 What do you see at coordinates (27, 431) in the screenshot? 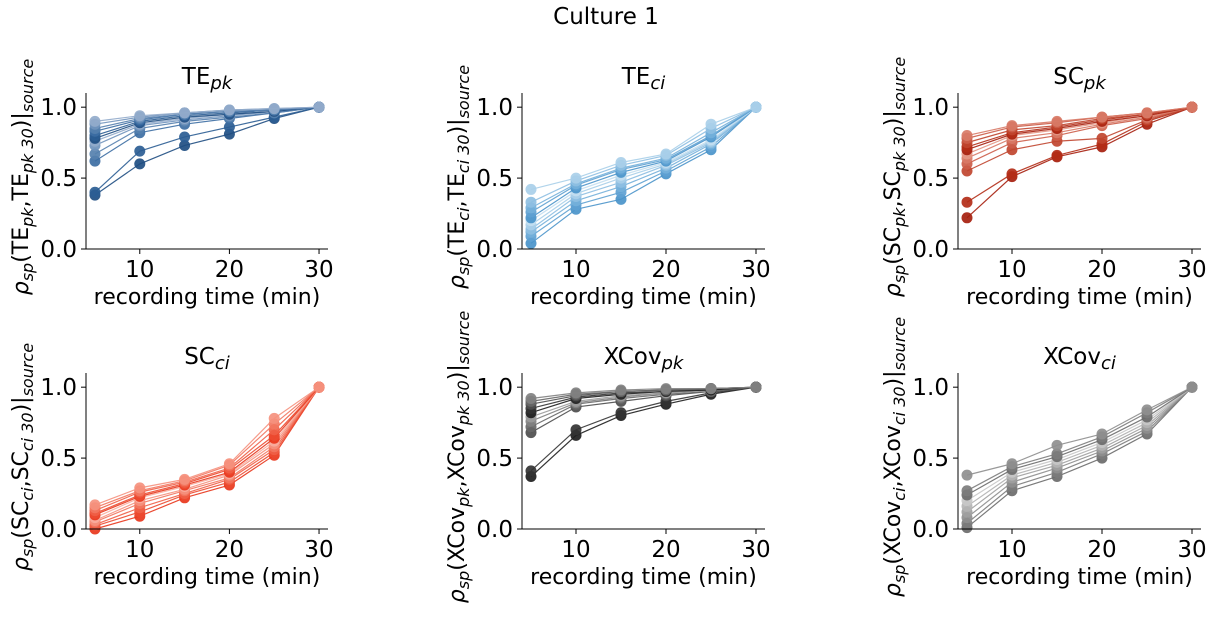
I see `y-label-sub: ci 30` at bounding box center [27, 431].